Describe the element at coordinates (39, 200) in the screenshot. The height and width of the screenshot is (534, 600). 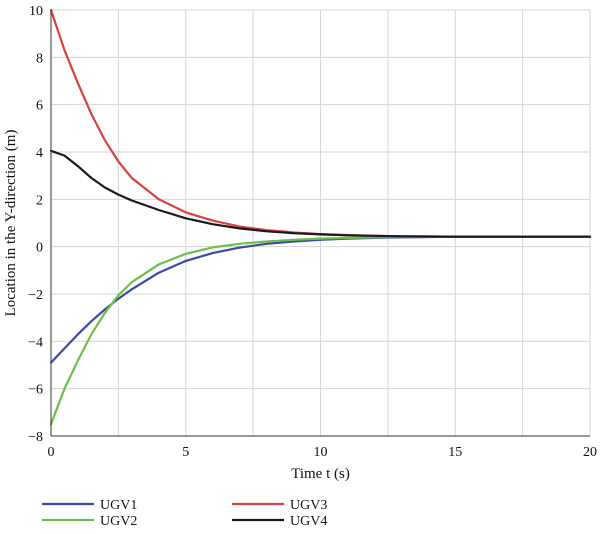
I see `y-tick-label: 2` at that location.